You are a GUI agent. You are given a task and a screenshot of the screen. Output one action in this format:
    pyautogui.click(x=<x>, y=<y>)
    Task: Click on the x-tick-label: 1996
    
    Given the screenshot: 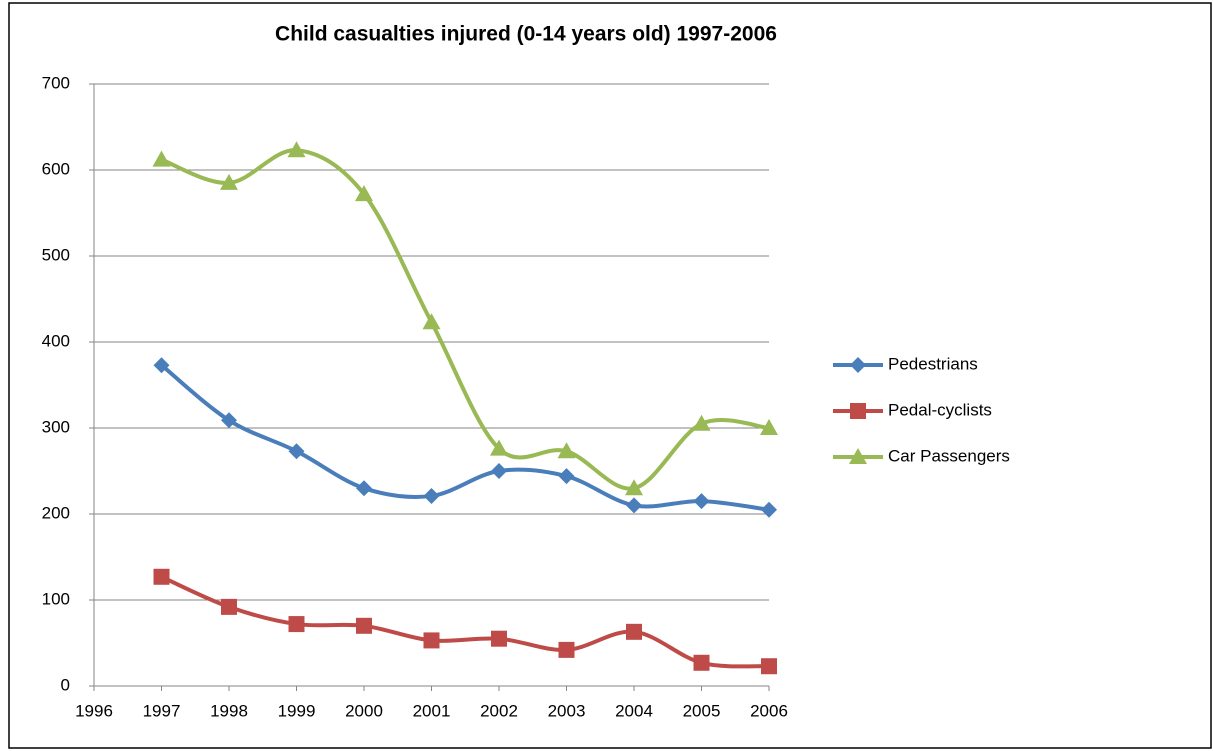 What is the action you would take?
    pyautogui.click(x=94, y=710)
    